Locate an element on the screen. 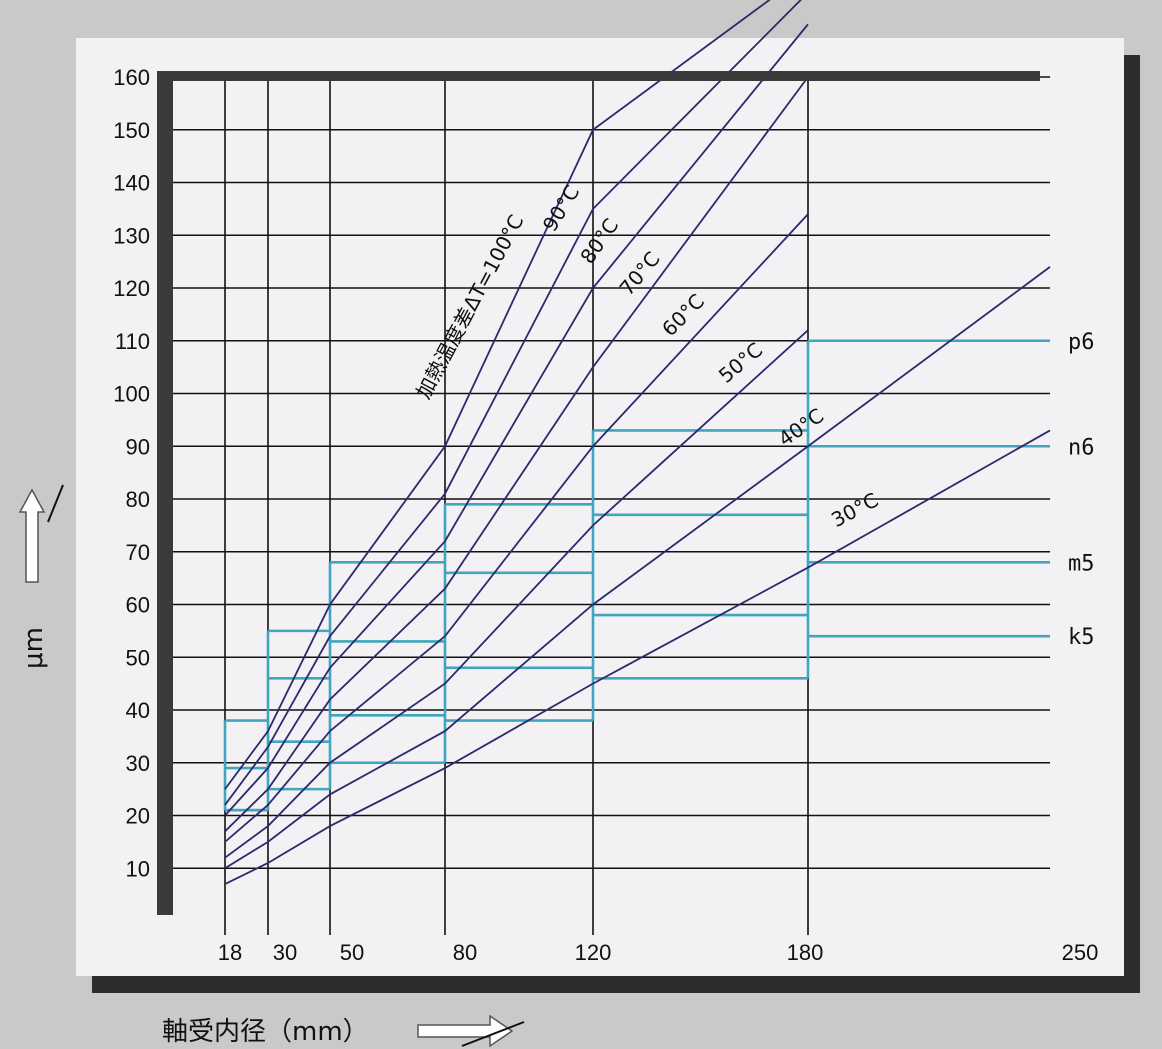 This screenshot has width=1162, height=1049. y-tick-label-120: 120 is located at coordinates (131, 288).